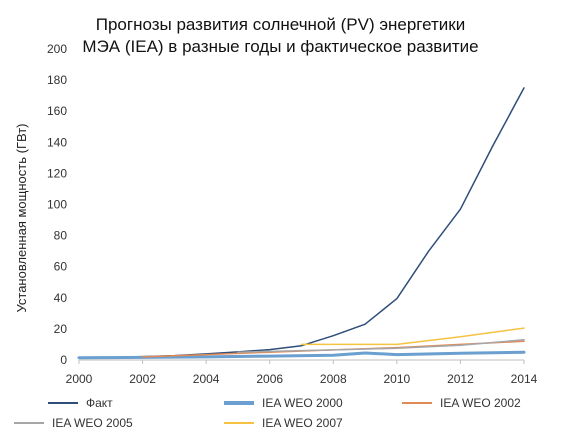  What do you see at coordinates (79, 379) in the screenshot?
I see `x-tick-label: 2000` at bounding box center [79, 379].